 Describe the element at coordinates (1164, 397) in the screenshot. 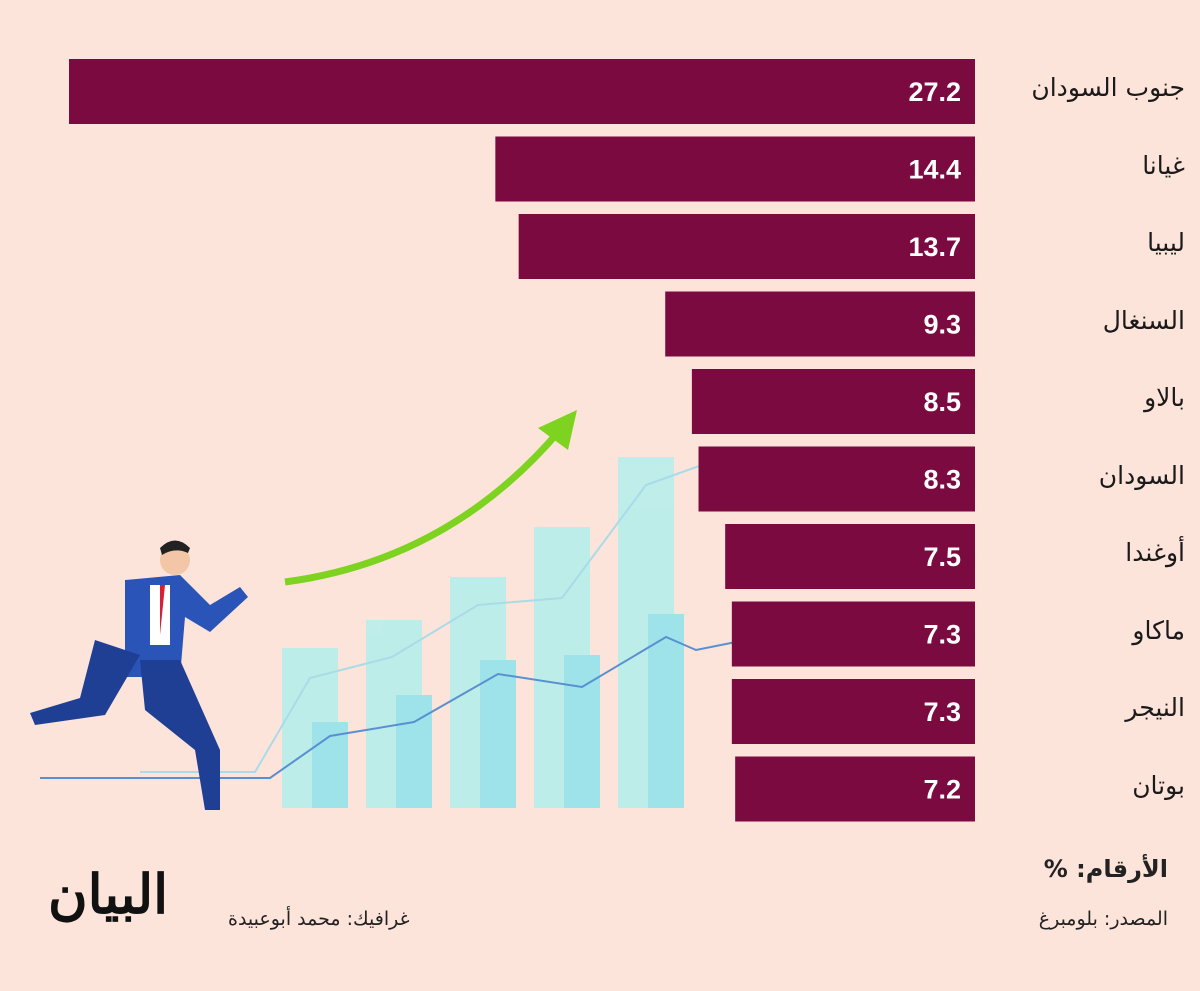

I see `category-label: بالاو` at that location.